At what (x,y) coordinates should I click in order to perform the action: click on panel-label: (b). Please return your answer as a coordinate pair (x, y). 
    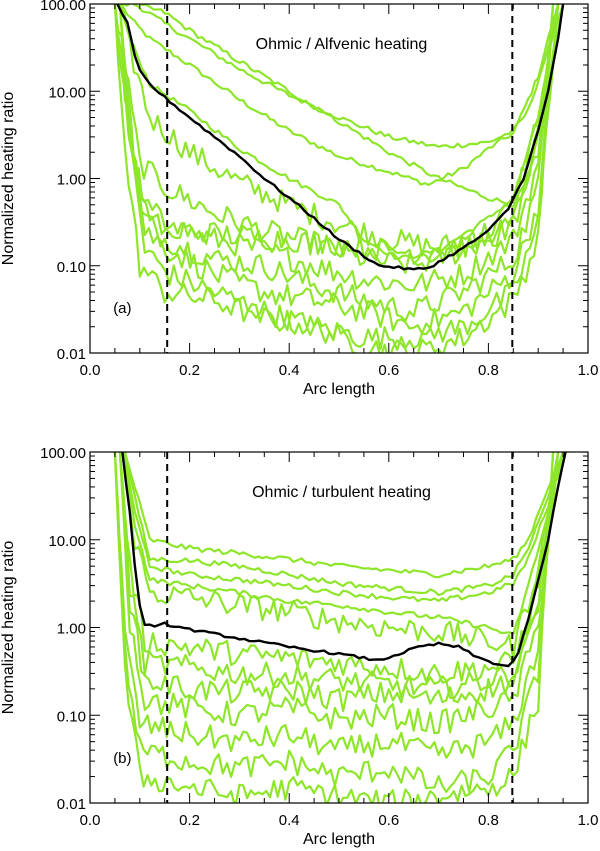
    Looking at the image, I should click on (122, 758).